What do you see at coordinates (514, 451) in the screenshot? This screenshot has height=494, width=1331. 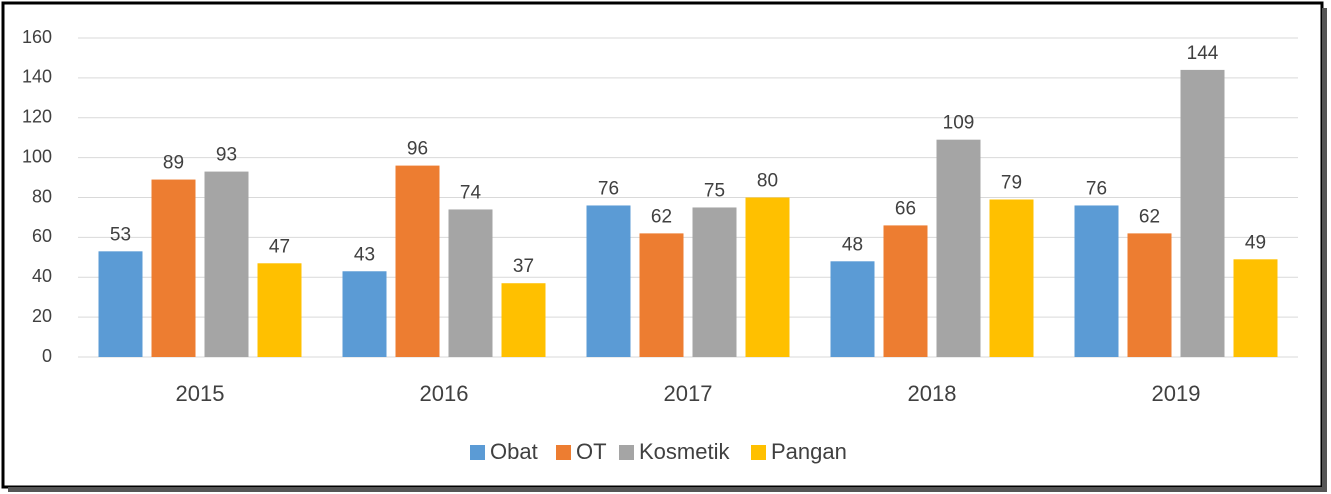 I see `legend-label: Obat` at bounding box center [514, 451].